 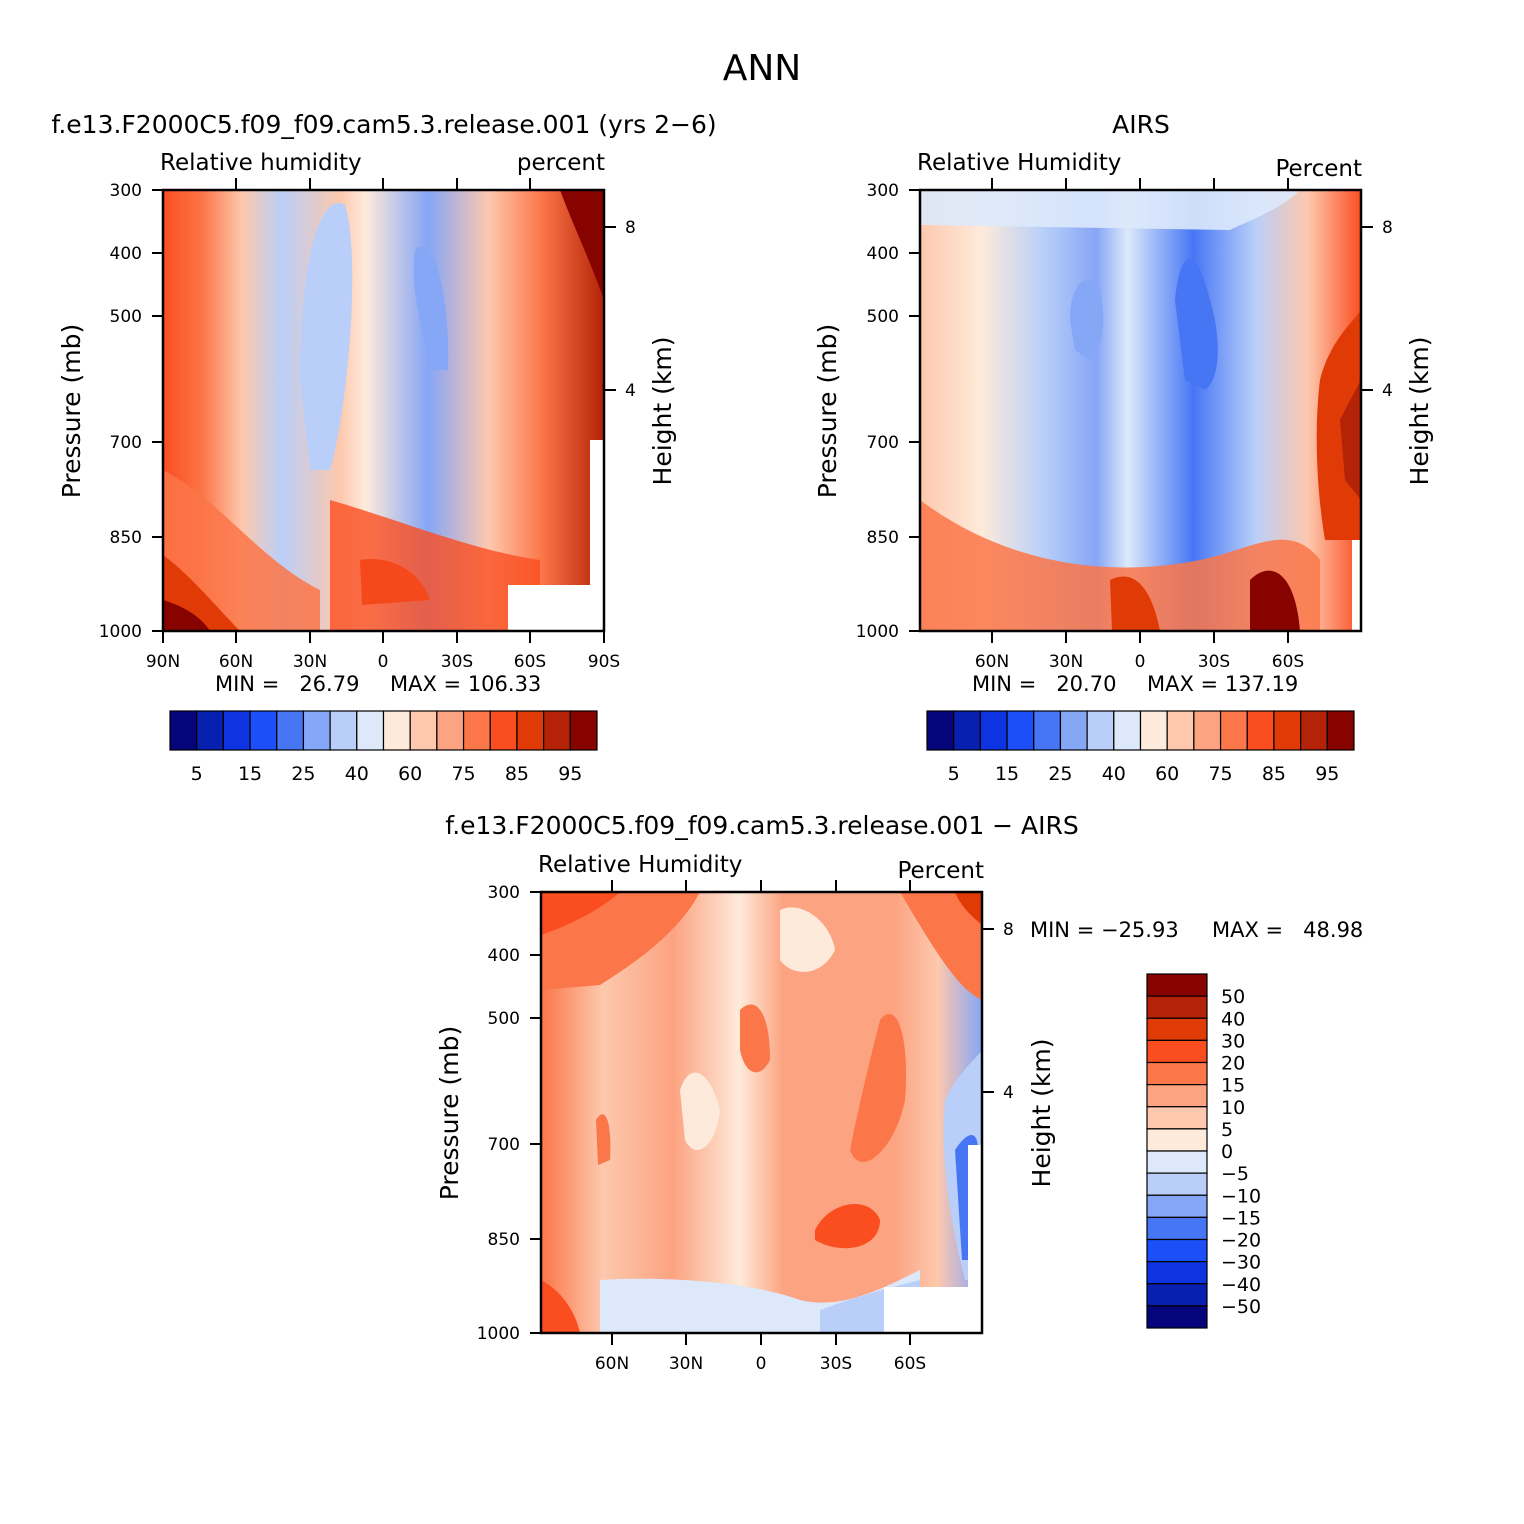 What do you see at coordinates (1139, 425) in the screenshot?
I see `panel-airs-x-axis: 60N 30N 0 30S 60S` at bounding box center [1139, 425].